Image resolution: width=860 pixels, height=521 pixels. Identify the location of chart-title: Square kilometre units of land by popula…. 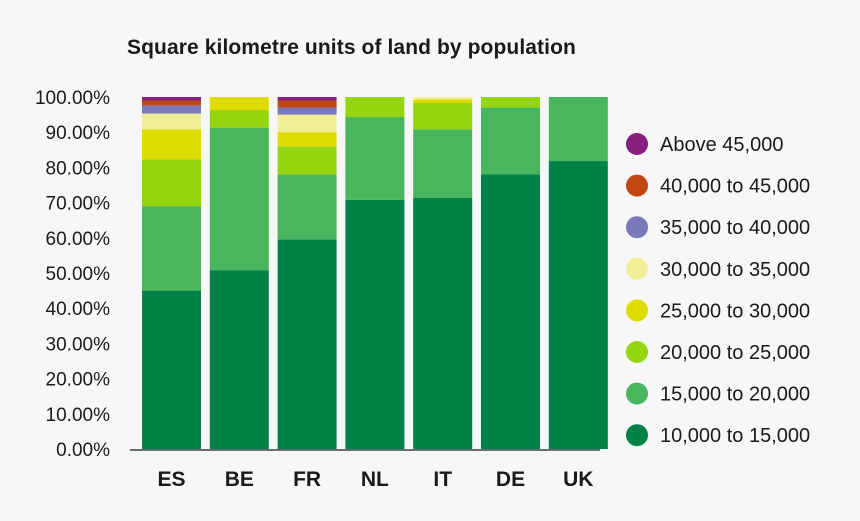
(351, 47).